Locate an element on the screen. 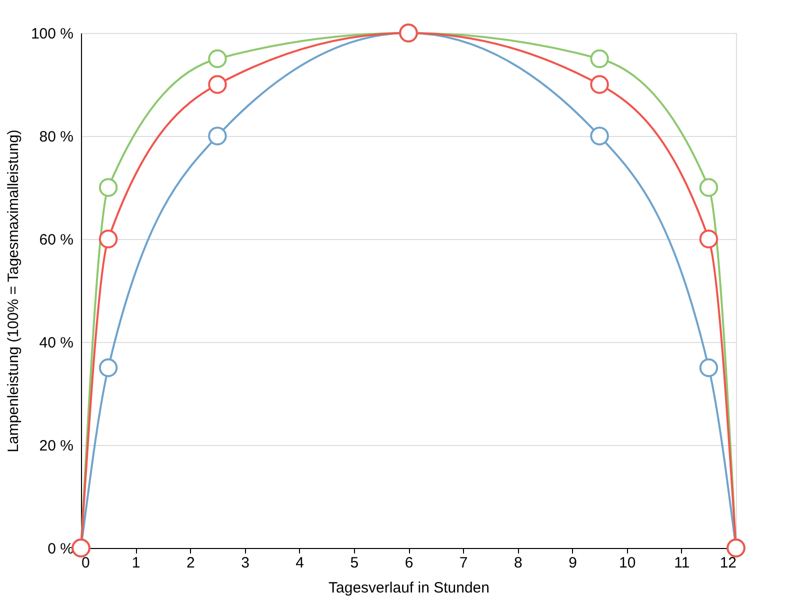 This screenshot has height=606, width=792. y-tick-label: 40 % is located at coordinates (56, 343).